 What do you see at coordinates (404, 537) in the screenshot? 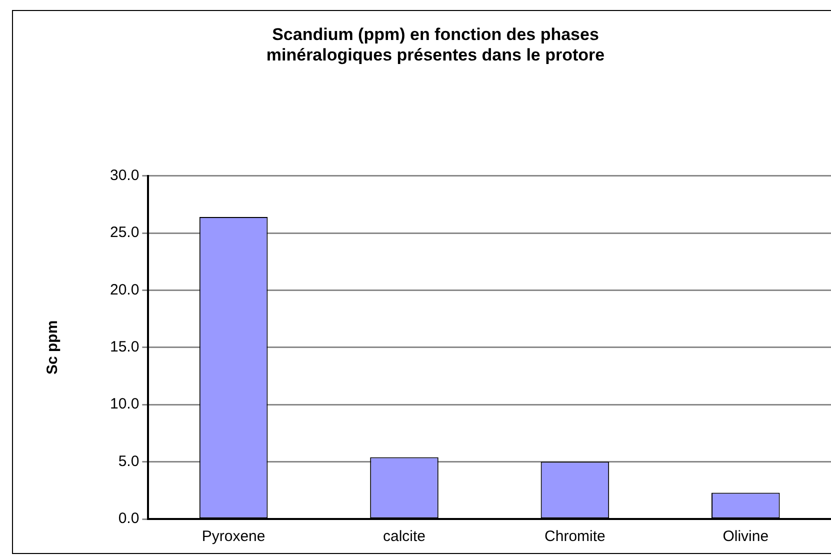
I see `x-tick-label: calcite` at bounding box center [404, 537].